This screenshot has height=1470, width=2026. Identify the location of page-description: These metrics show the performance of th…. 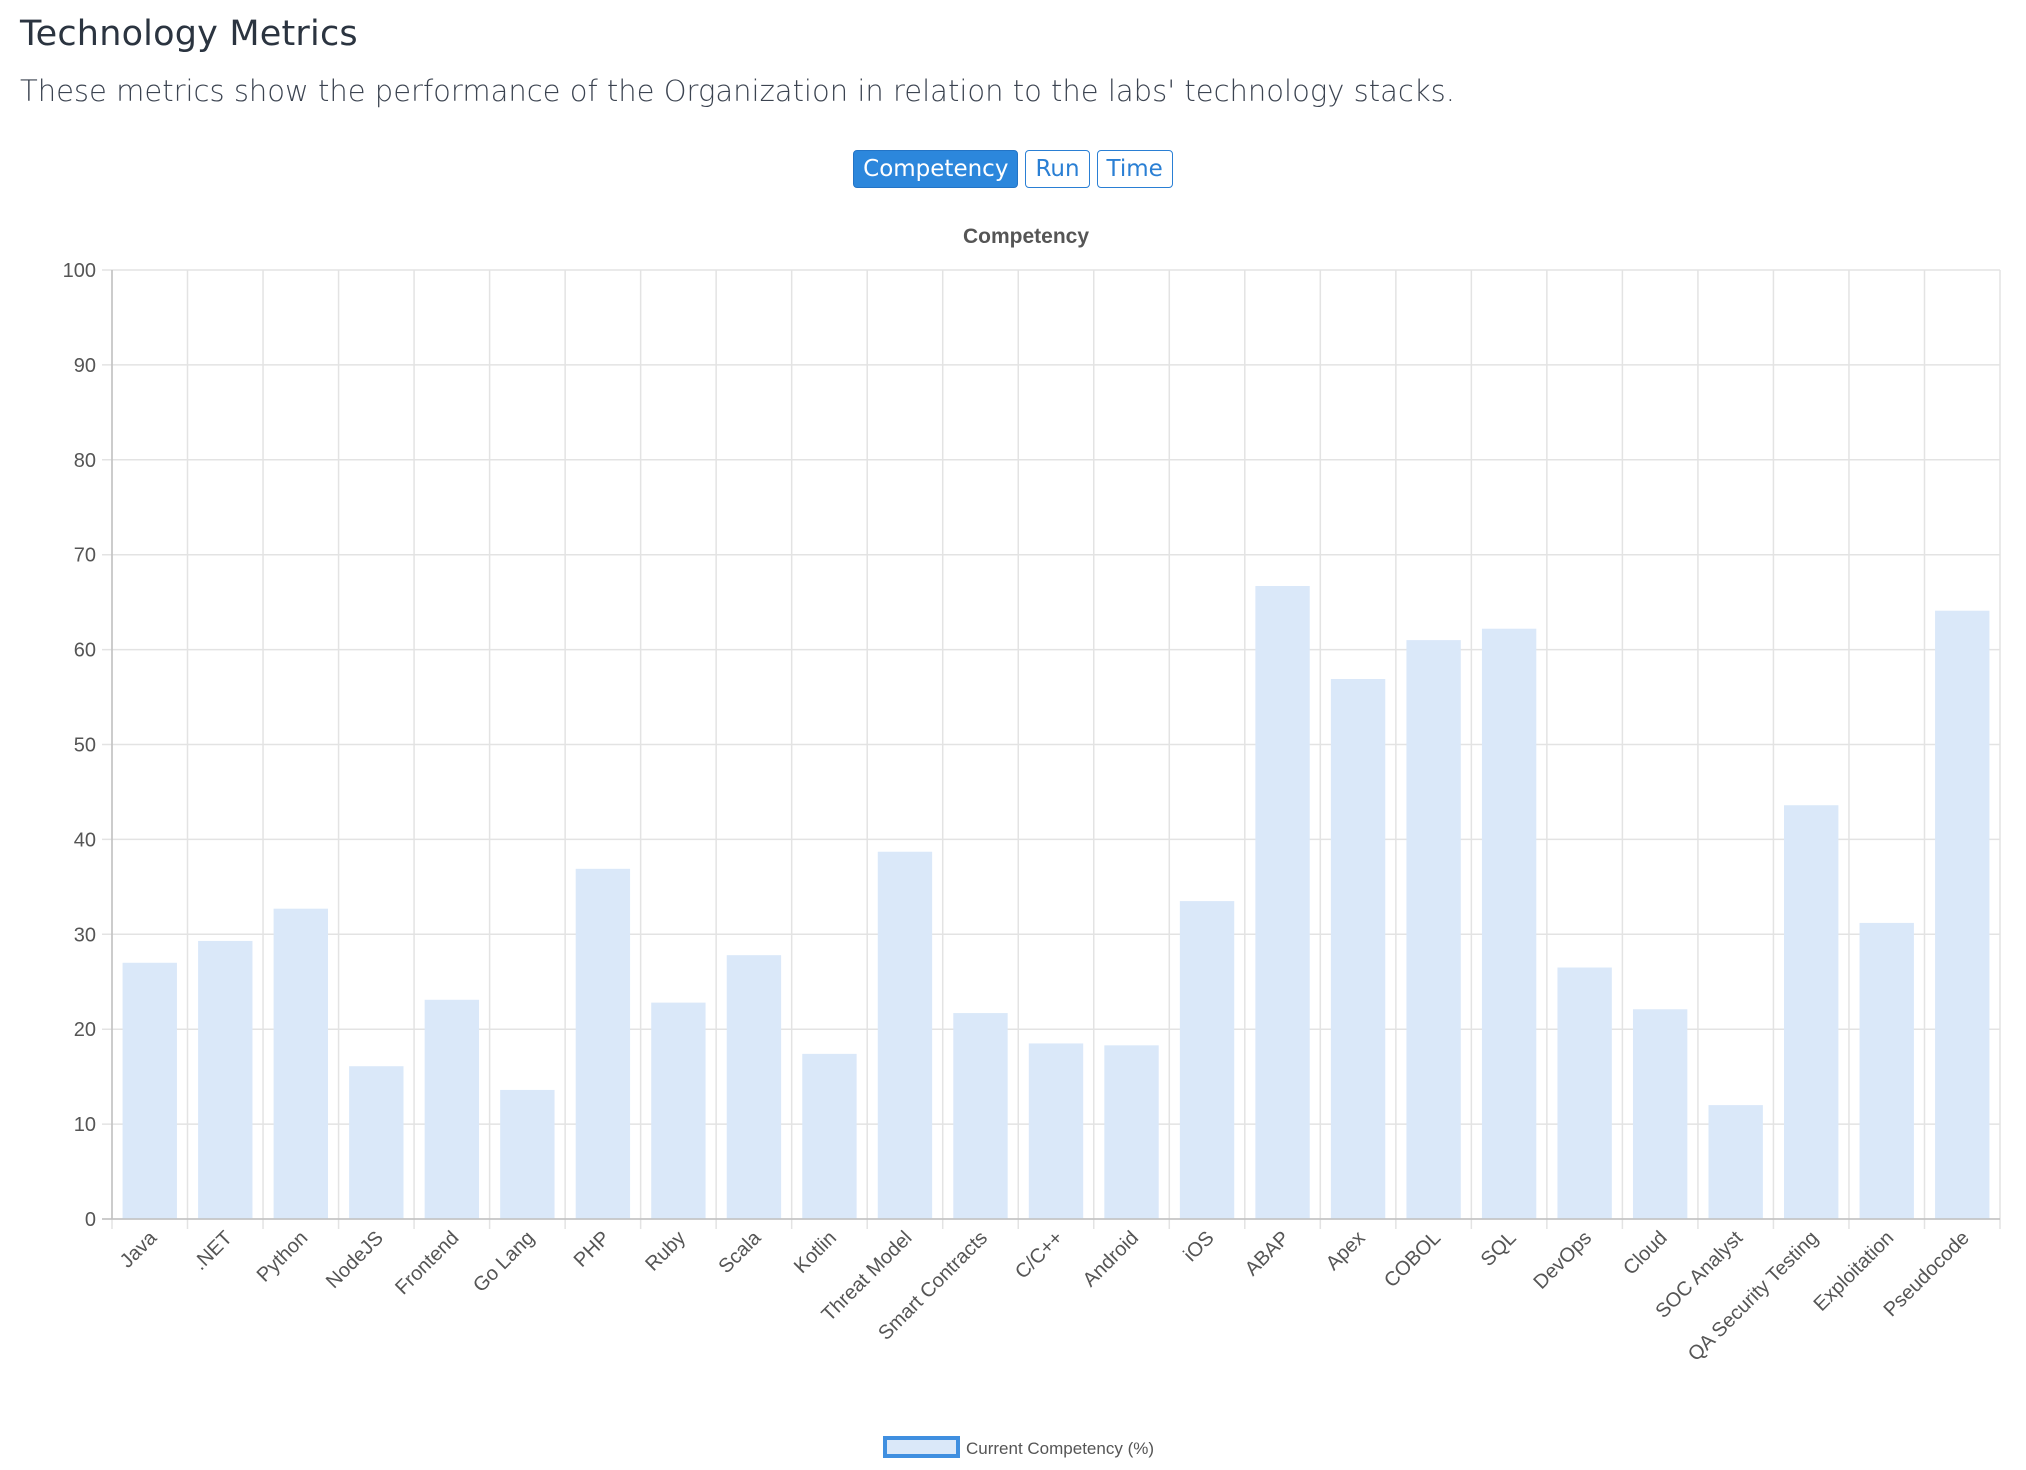
(737, 91).